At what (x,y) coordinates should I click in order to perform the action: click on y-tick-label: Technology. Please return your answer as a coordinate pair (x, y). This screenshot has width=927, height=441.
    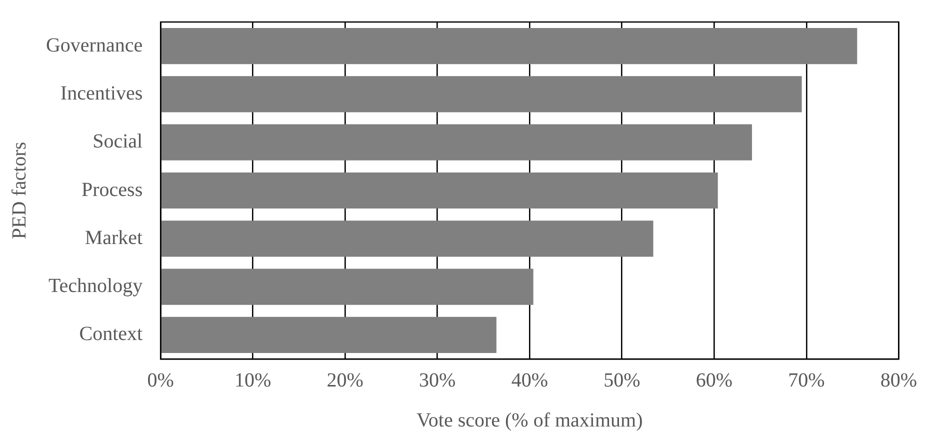
    Looking at the image, I should click on (95, 286).